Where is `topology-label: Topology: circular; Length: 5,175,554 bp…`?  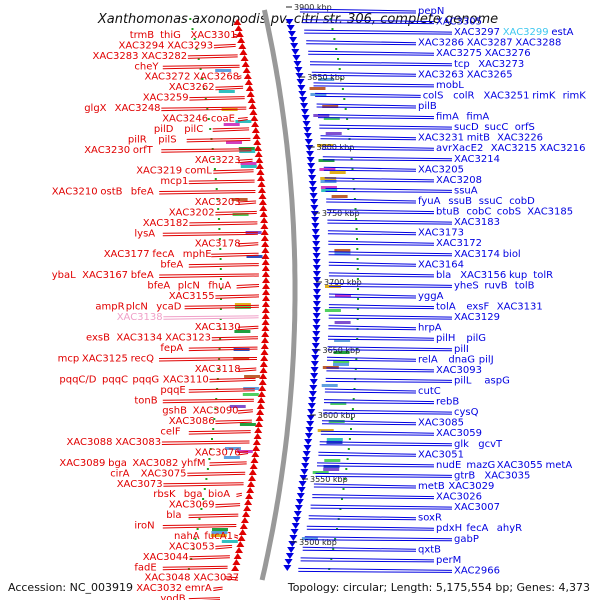 topology-label: Topology: circular; Length: 5,175,554 bp… is located at coordinates (438, 587).